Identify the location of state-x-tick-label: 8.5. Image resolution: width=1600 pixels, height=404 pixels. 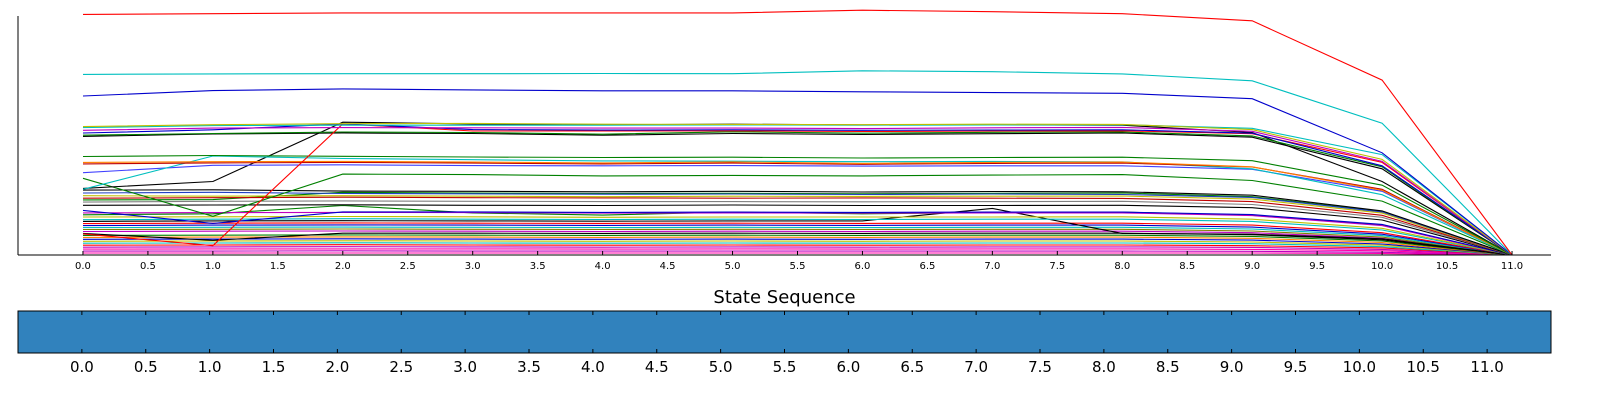
(1168, 367).